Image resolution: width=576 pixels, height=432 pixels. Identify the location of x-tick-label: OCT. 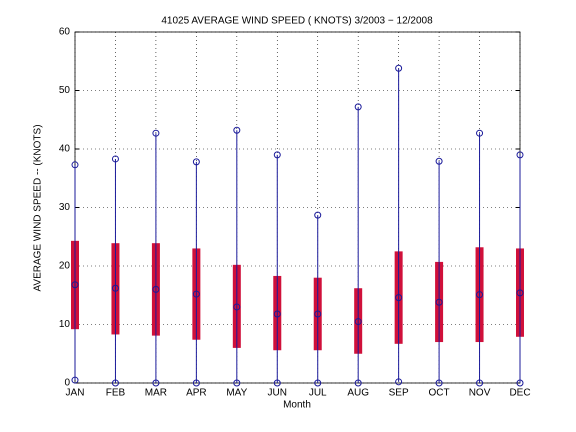
(439, 393).